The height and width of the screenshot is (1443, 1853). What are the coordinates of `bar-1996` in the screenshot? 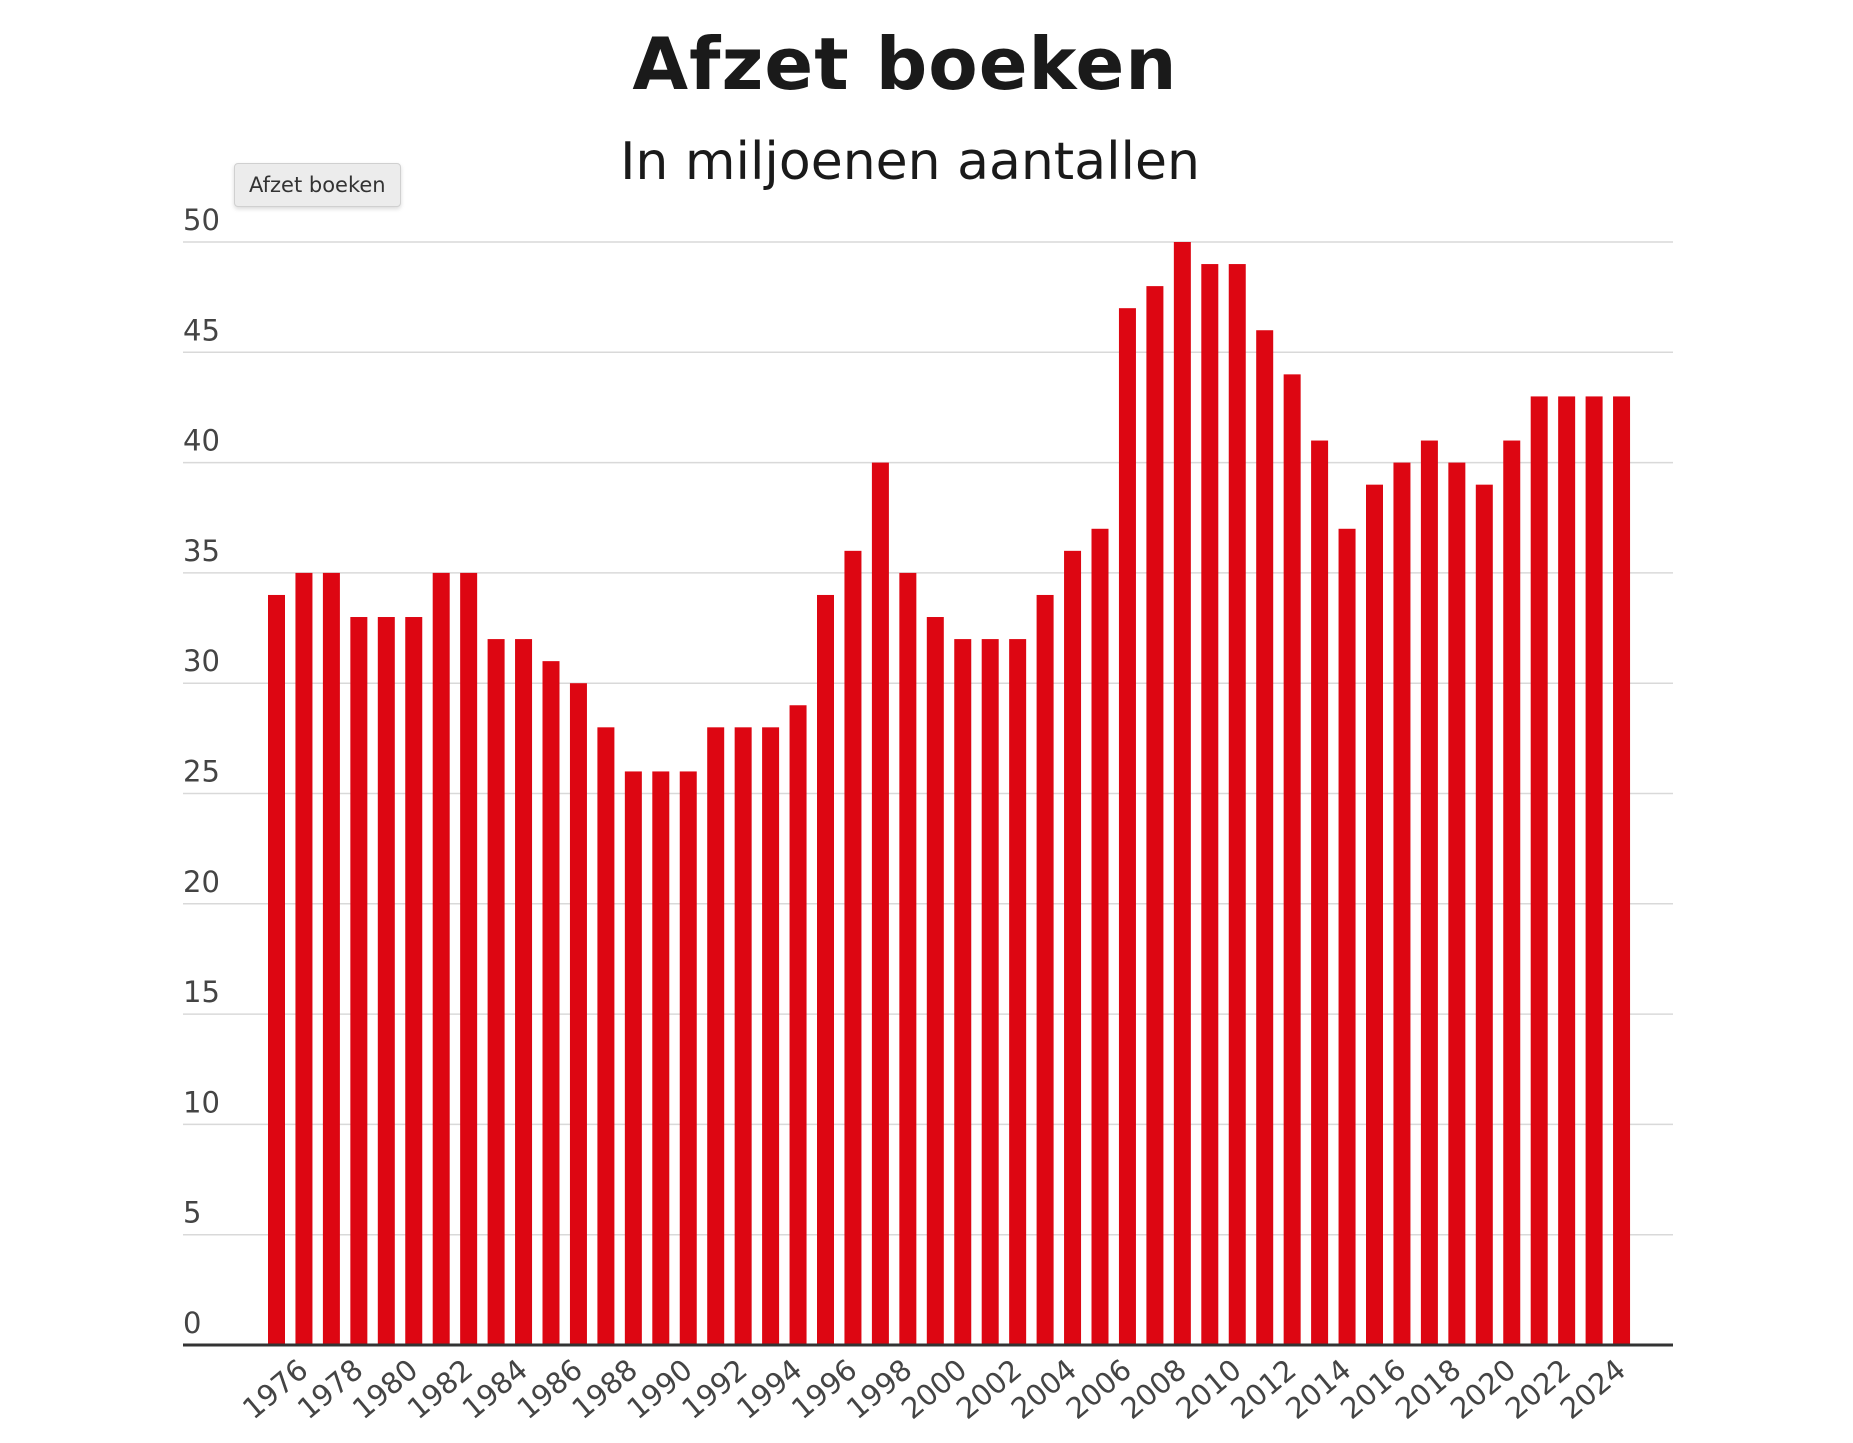 It's located at (853, 947).